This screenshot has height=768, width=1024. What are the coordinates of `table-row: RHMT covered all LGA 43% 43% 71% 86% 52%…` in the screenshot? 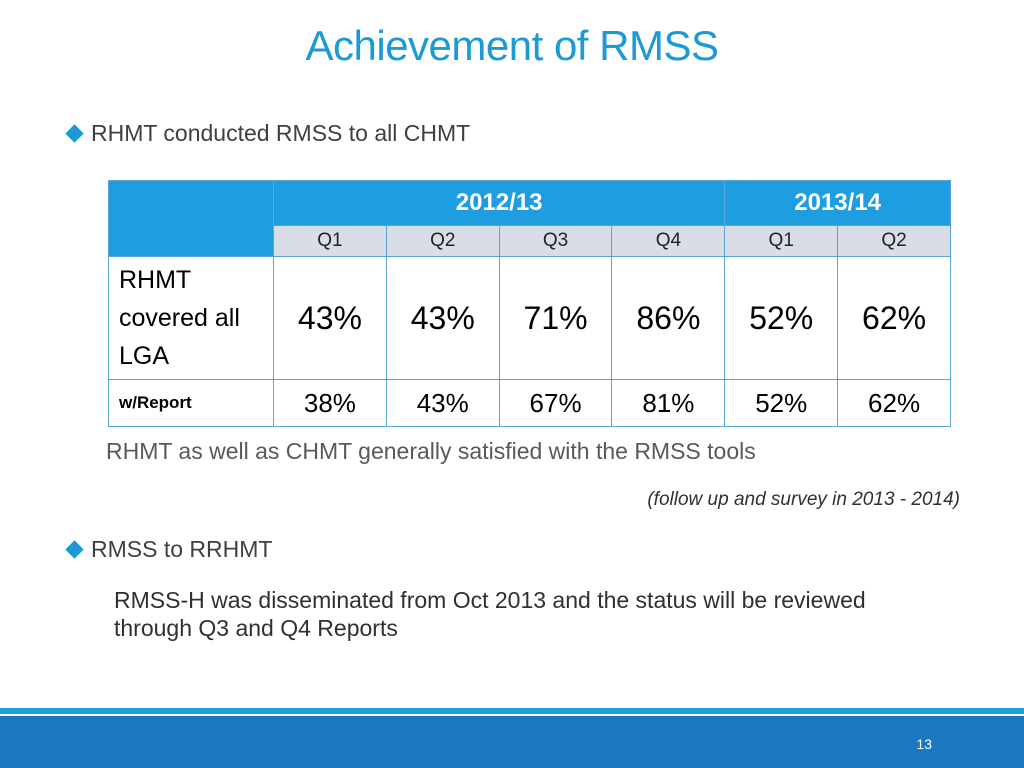 It's located at (529, 318).